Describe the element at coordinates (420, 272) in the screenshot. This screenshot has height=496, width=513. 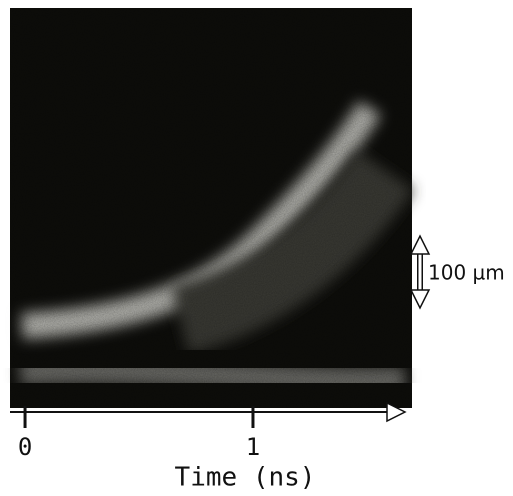
I see `scale-bar` at that location.